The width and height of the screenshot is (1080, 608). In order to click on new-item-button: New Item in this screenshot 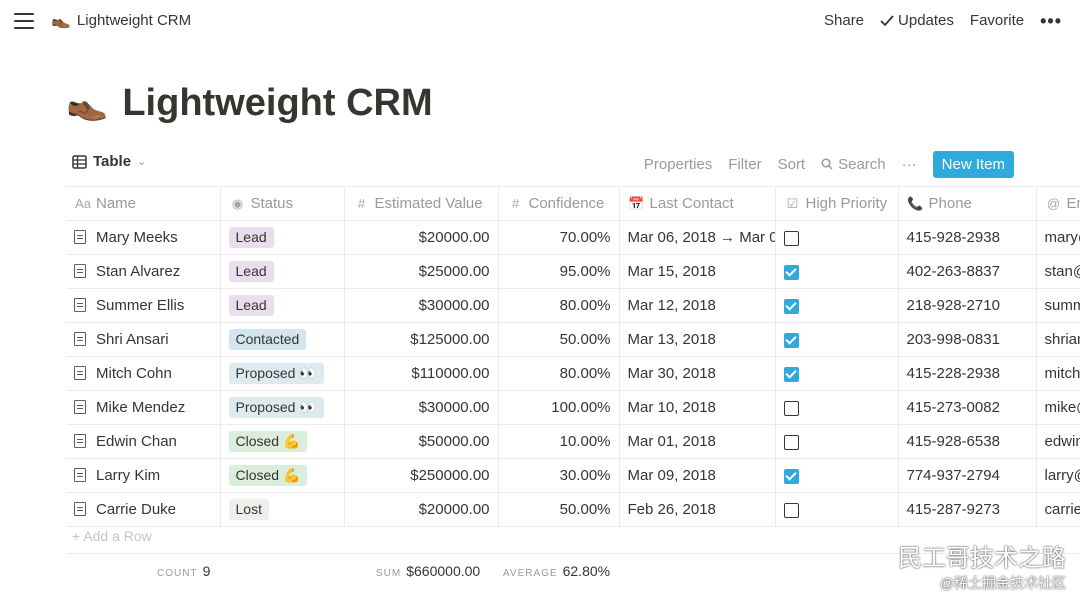, I will do `click(973, 164)`.